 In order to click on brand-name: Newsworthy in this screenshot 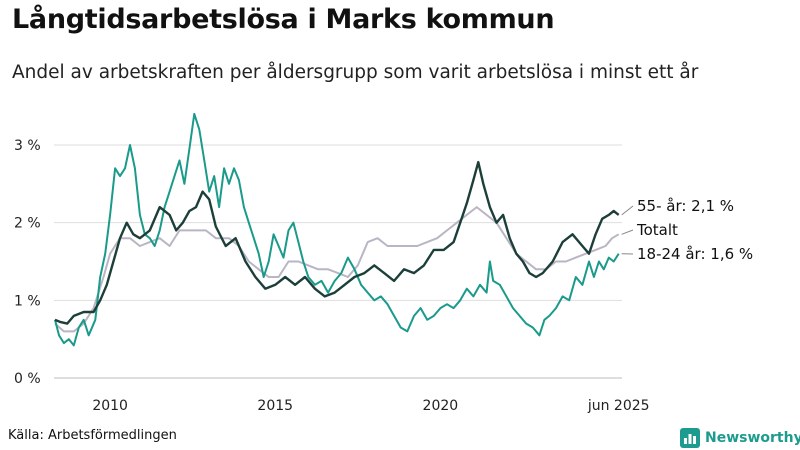, I will do `click(752, 438)`.